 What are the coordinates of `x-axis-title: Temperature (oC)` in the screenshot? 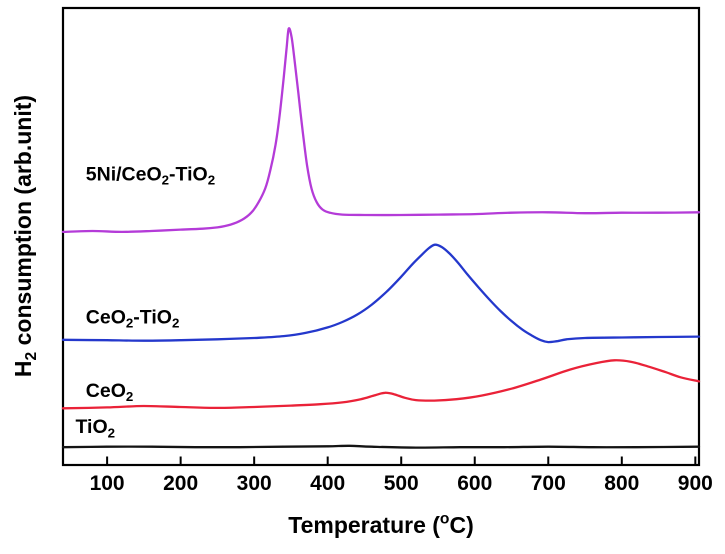 It's located at (380, 524).